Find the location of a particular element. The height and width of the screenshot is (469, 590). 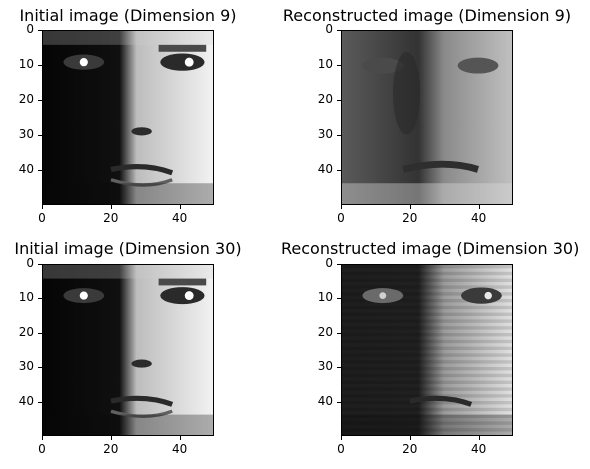

panel-title: Initial image (Dimension 9) is located at coordinates (128, 15).